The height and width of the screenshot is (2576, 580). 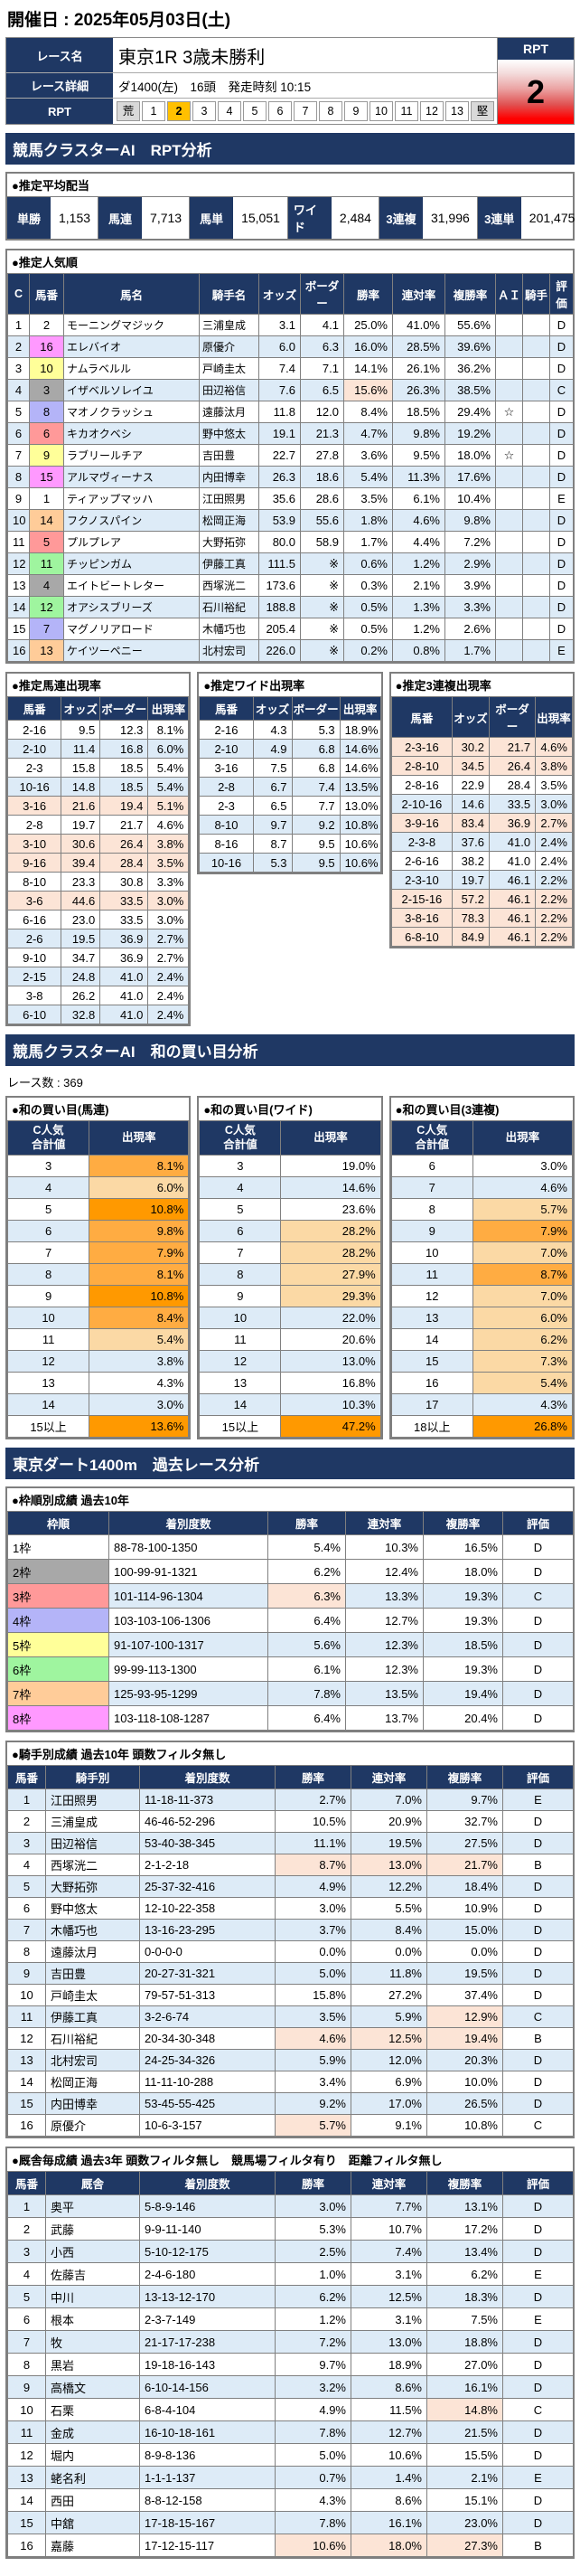 I want to click on rpt-scale-cell-11: 11, so click(x=407, y=111).